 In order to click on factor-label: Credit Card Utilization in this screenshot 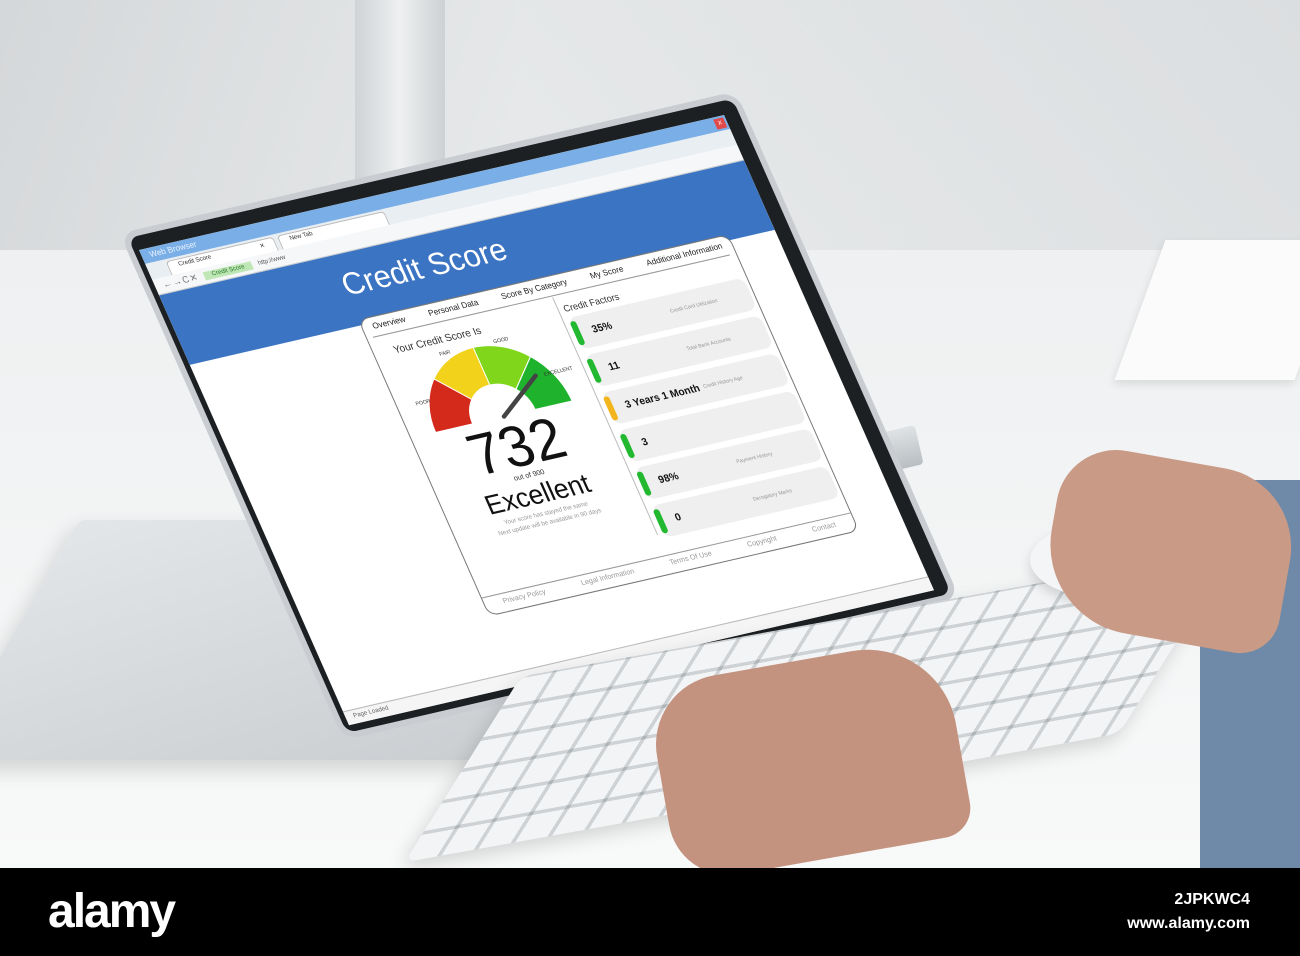, I will do `click(693, 306)`.